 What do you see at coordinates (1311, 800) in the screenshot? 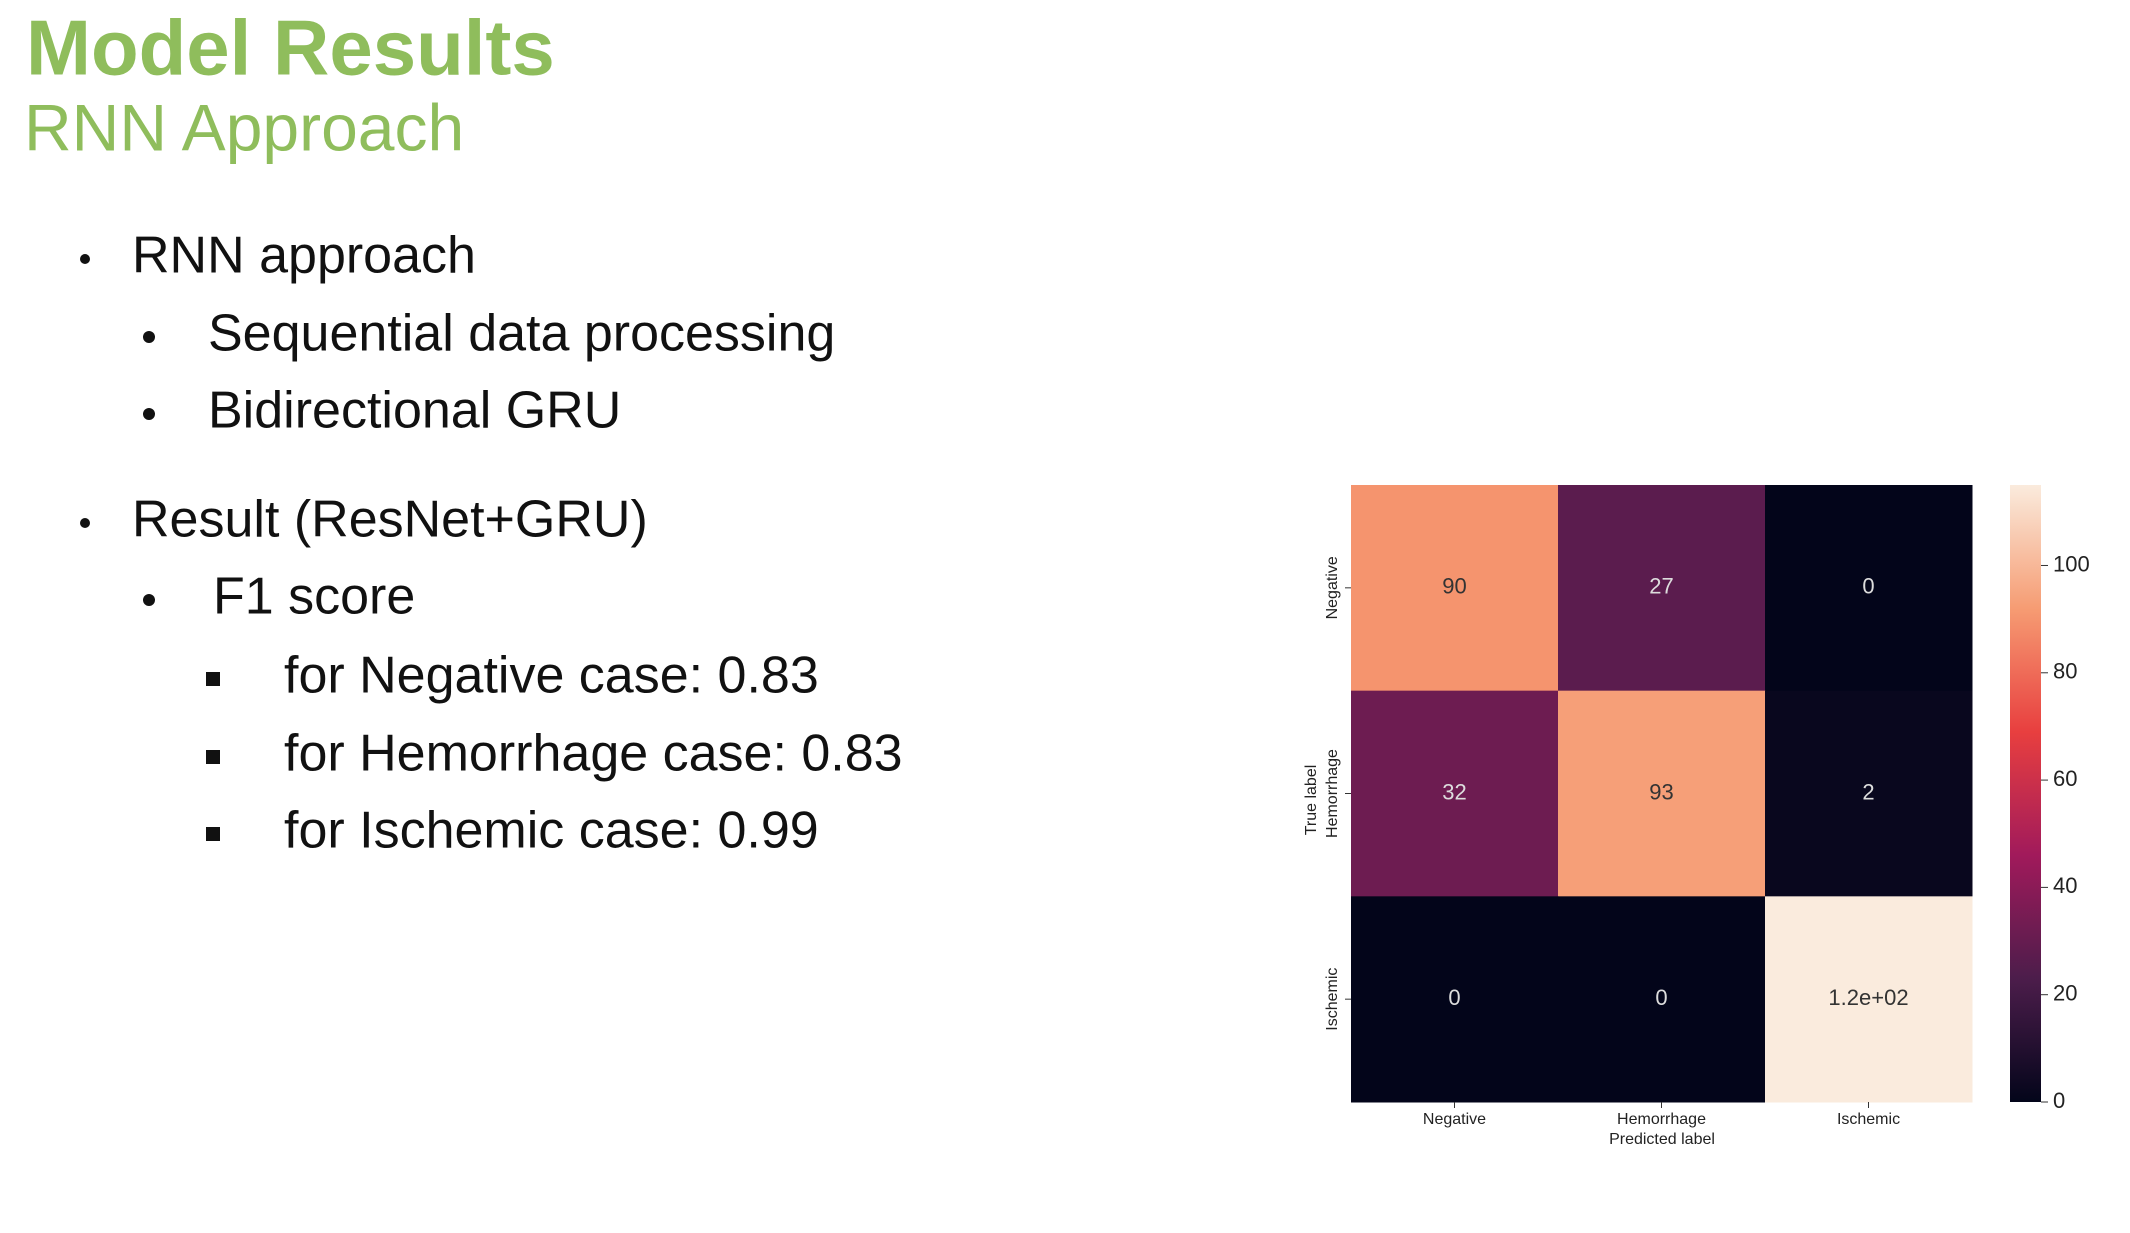
I see `y-axis-label: True label` at bounding box center [1311, 800].